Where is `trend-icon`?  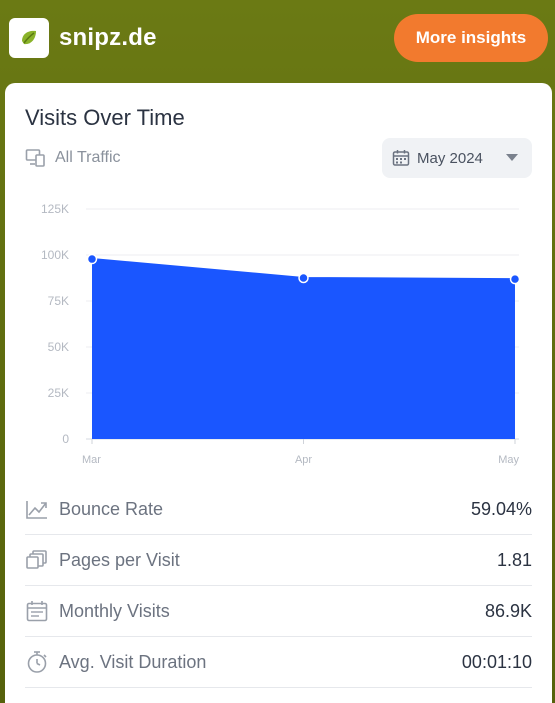 trend-icon is located at coordinates (37, 509).